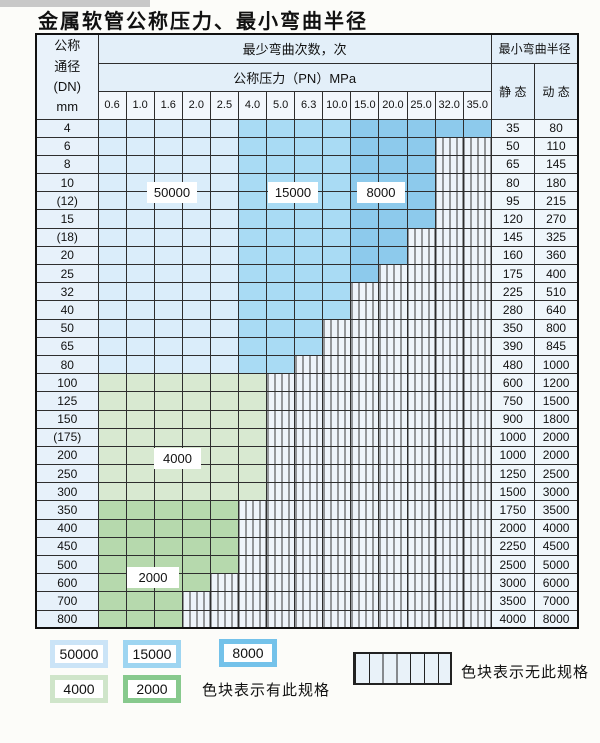  I want to click on pressure-col-5.0: 5.0, so click(281, 105).